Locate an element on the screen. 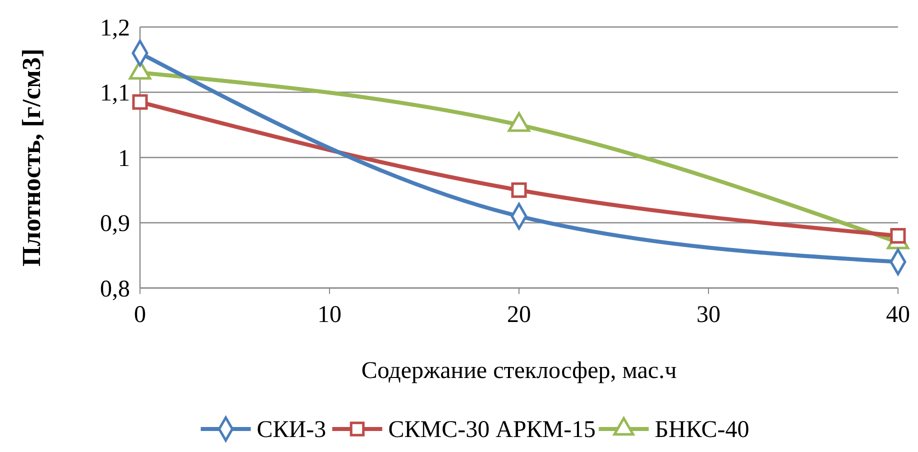 This screenshot has height=452, width=918. x-tick-label: 0 is located at coordinates (140, 315).